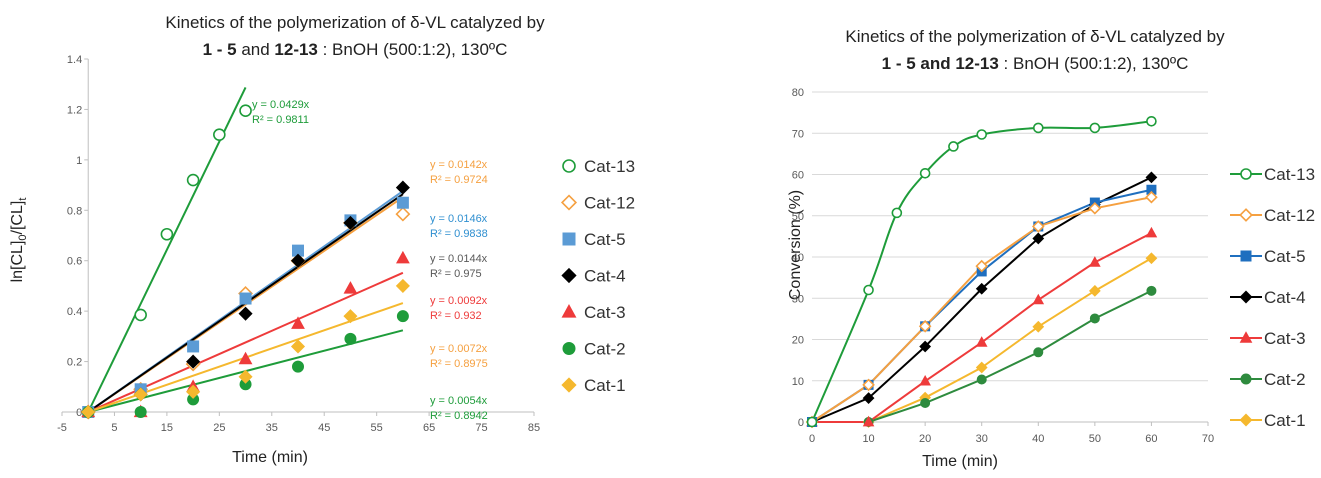 This screenshot has height=478, width=1321. What do you see at coordinates (868, 439) in the screenshot?
I see `x-tick-label: 10` at bounding box center [868, 439].